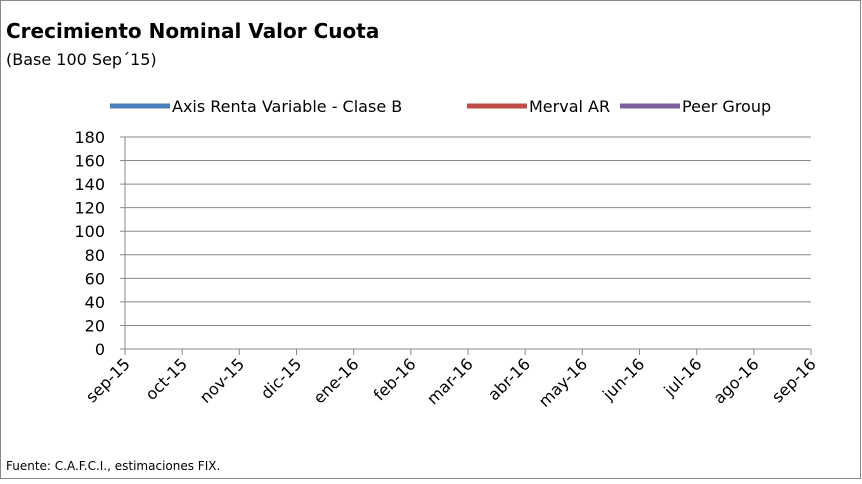 The height and width of the screenshot is (484, 862). What do you see at coordinates (735, 380) in the screenshot?
I see `x-tick-label: ago-16` at bounding box center [735, 380].